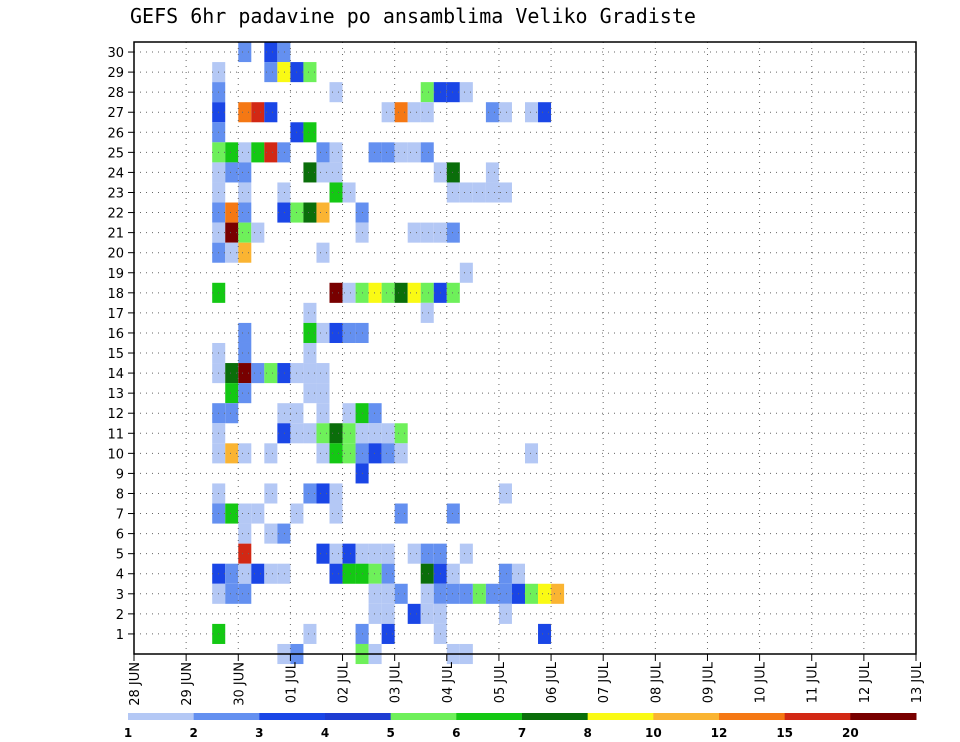 This screenshot has height=742, width=960. What do you see at coordinates (115, 73) in the screenshot?
I see `y-tick-label: 29` at bounding box center [115, 73].